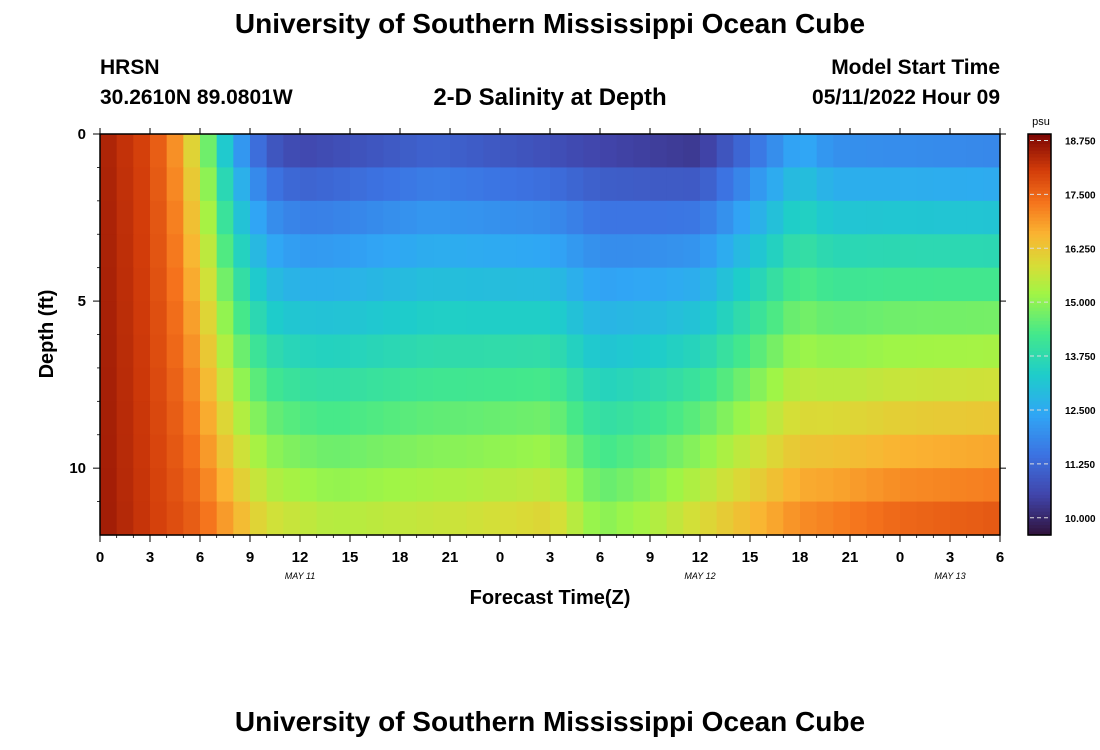 The height and width of the screenshot is (750, 1100). What do you see at coordinates (949, 576) in the screenshot?
I see `date-label: MAY 13` at bounding box center [949, 576].